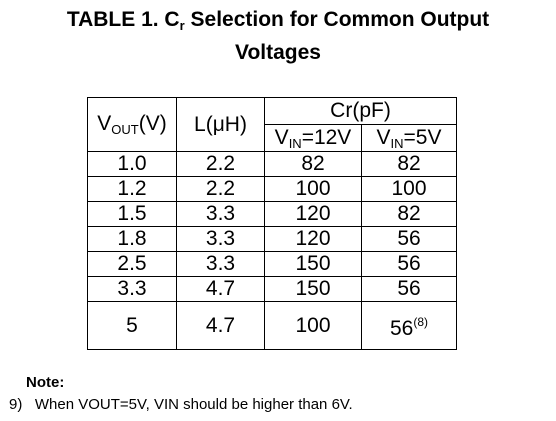 The width and height of the screenshot is (556, 421). What do you see at coordinates (132, 164) in the screenshot?
I see `cell-vout: 1.0` at bounding box center [132, 164].